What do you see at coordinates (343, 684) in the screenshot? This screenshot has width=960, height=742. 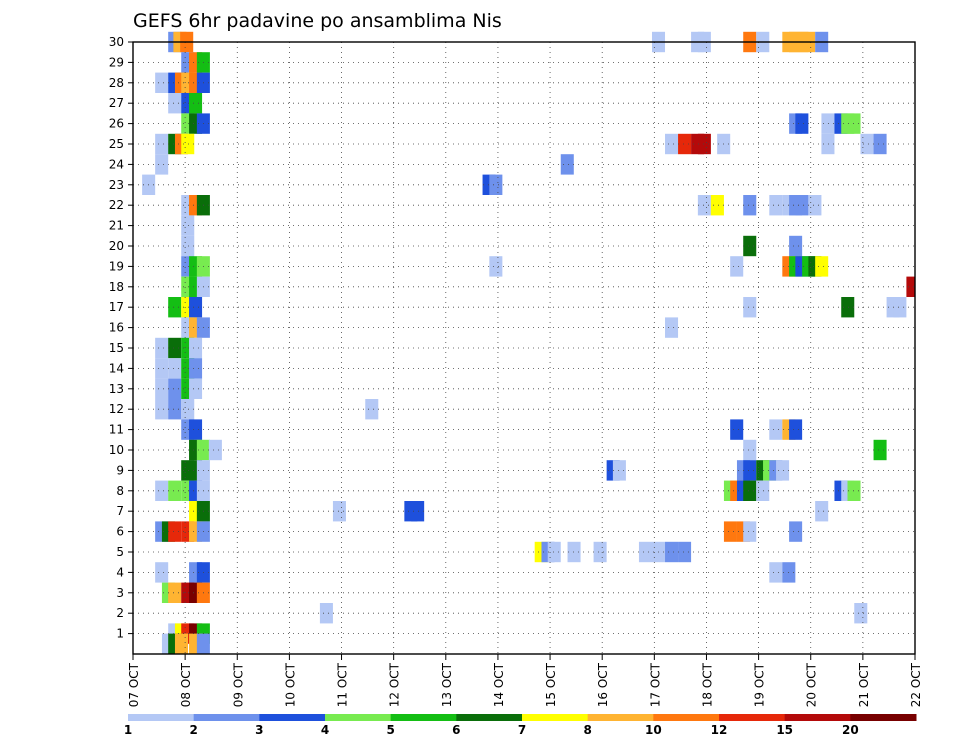 I see `x-tick-label: 11 OCT` at bounding box center [343, 684].